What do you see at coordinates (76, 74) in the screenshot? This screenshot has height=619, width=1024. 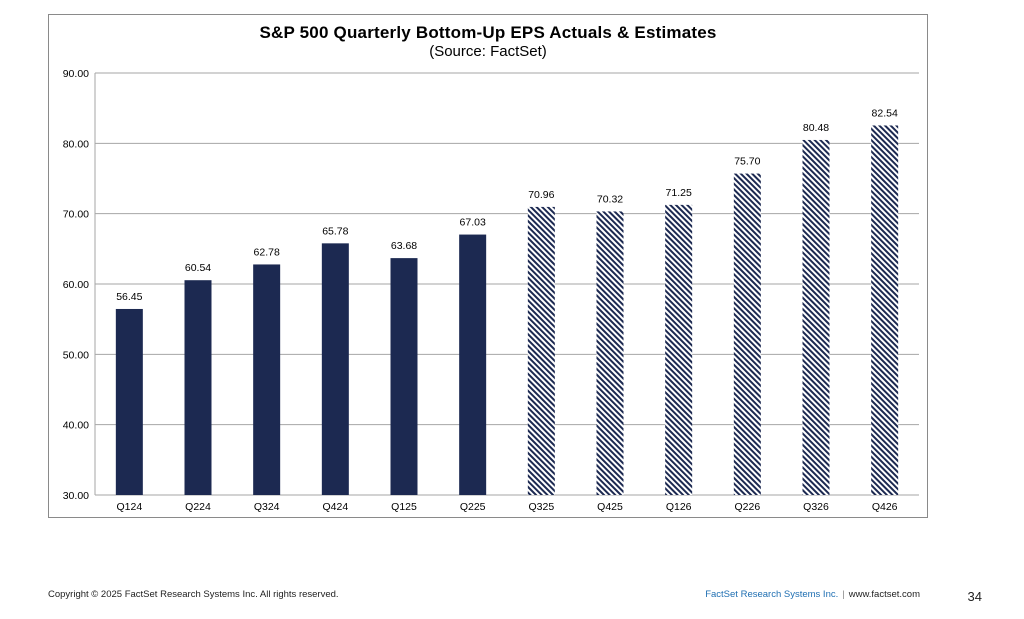 I see `y-tick-label: 90.00` at bounding box center [76, 74].